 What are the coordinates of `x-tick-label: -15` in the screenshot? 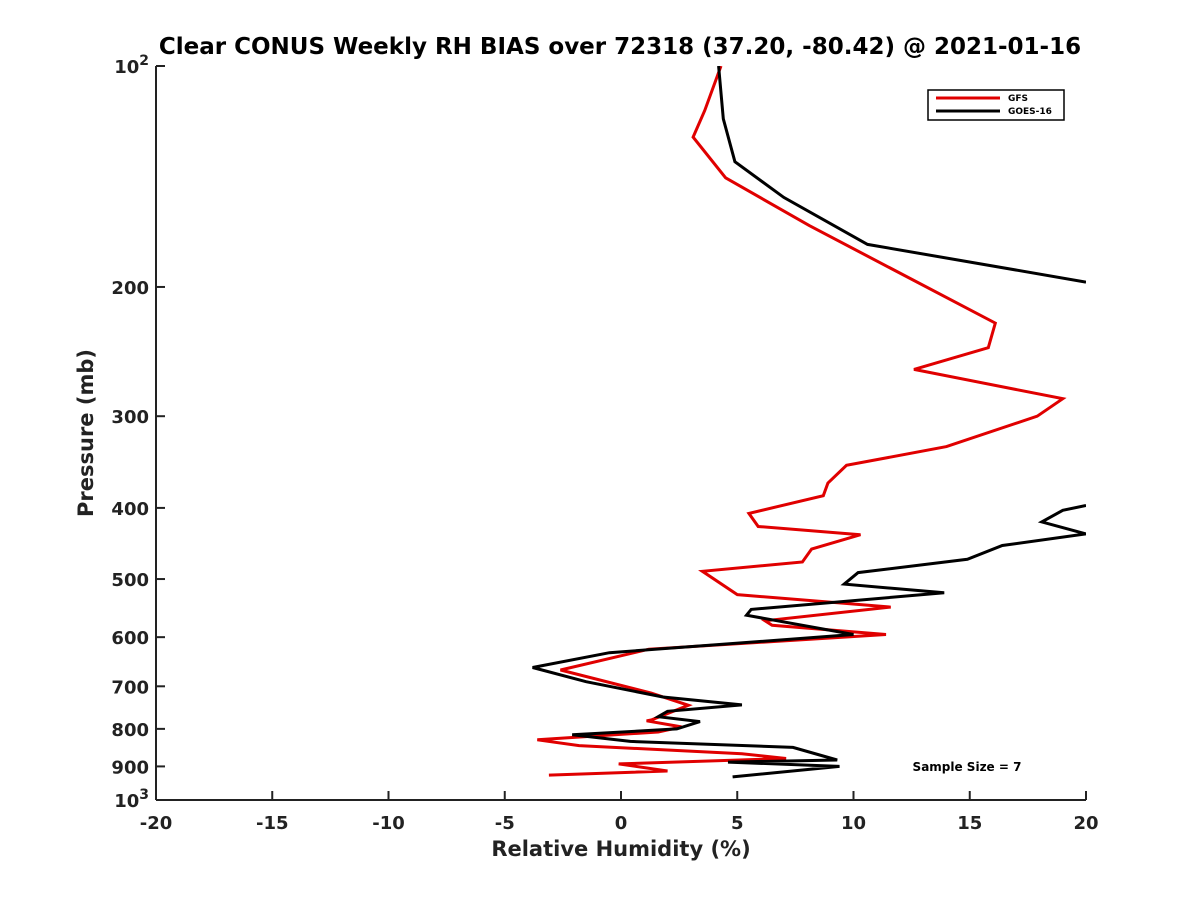 It's located at (272, 823).